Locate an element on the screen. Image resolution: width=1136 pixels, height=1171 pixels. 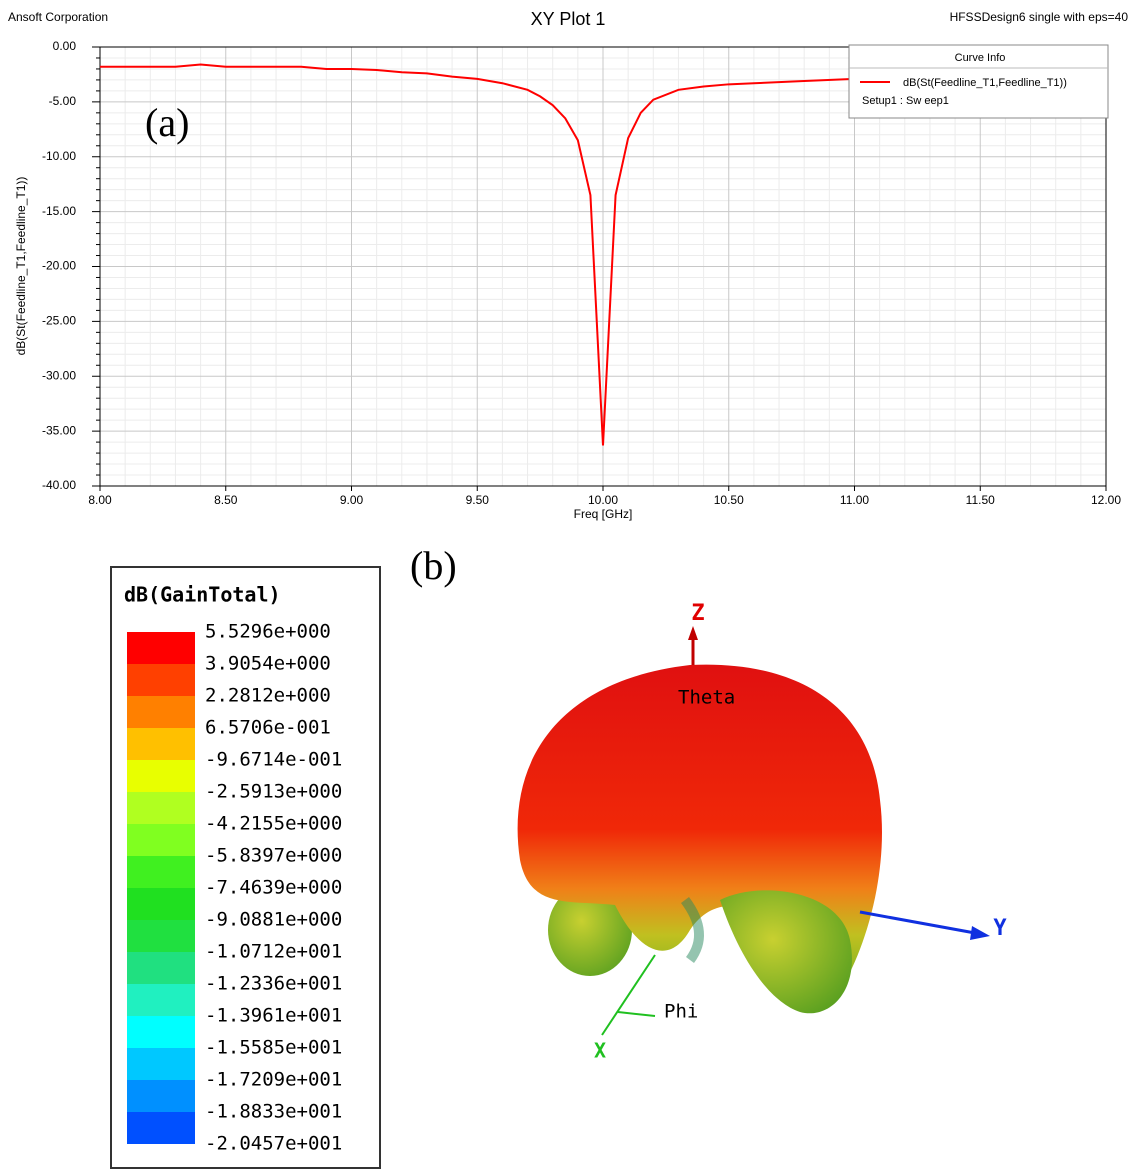
colorbar-label: 2.2812e+000 is located at coordinates (268, 696).